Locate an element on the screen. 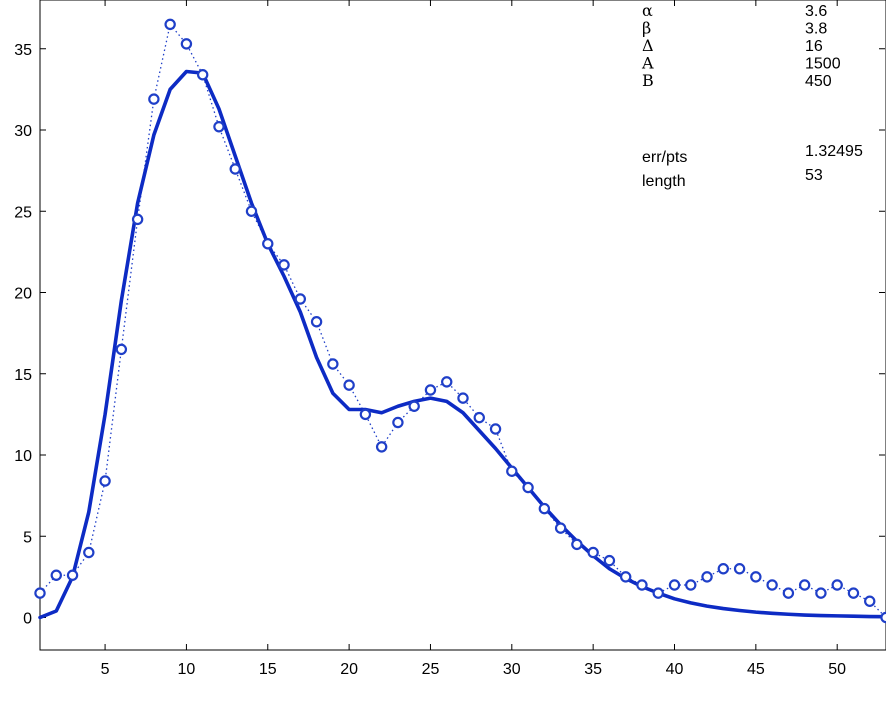 This screenshot has width=886, height=707. x-tick-label: 40 is located at coordinates (675, 669).